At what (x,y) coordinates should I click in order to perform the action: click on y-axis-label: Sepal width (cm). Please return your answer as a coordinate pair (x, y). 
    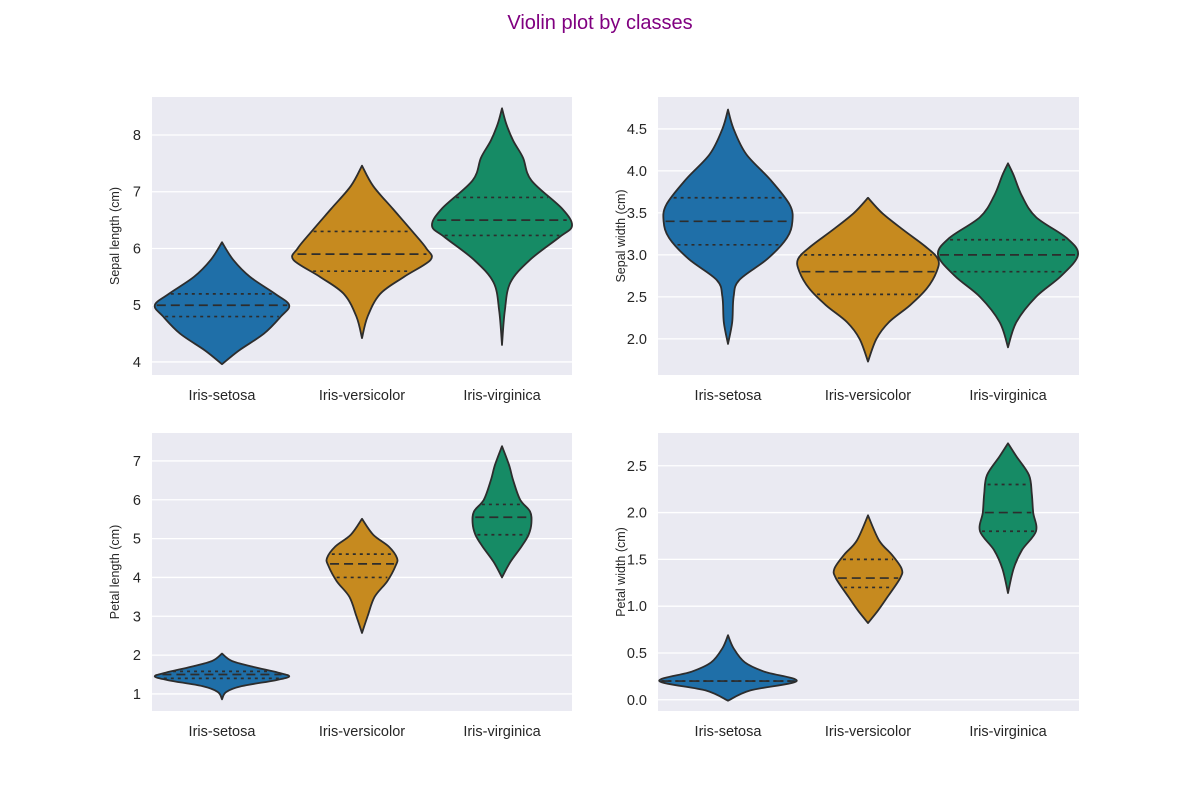
    Looking at the image, I should click on (621, 235).